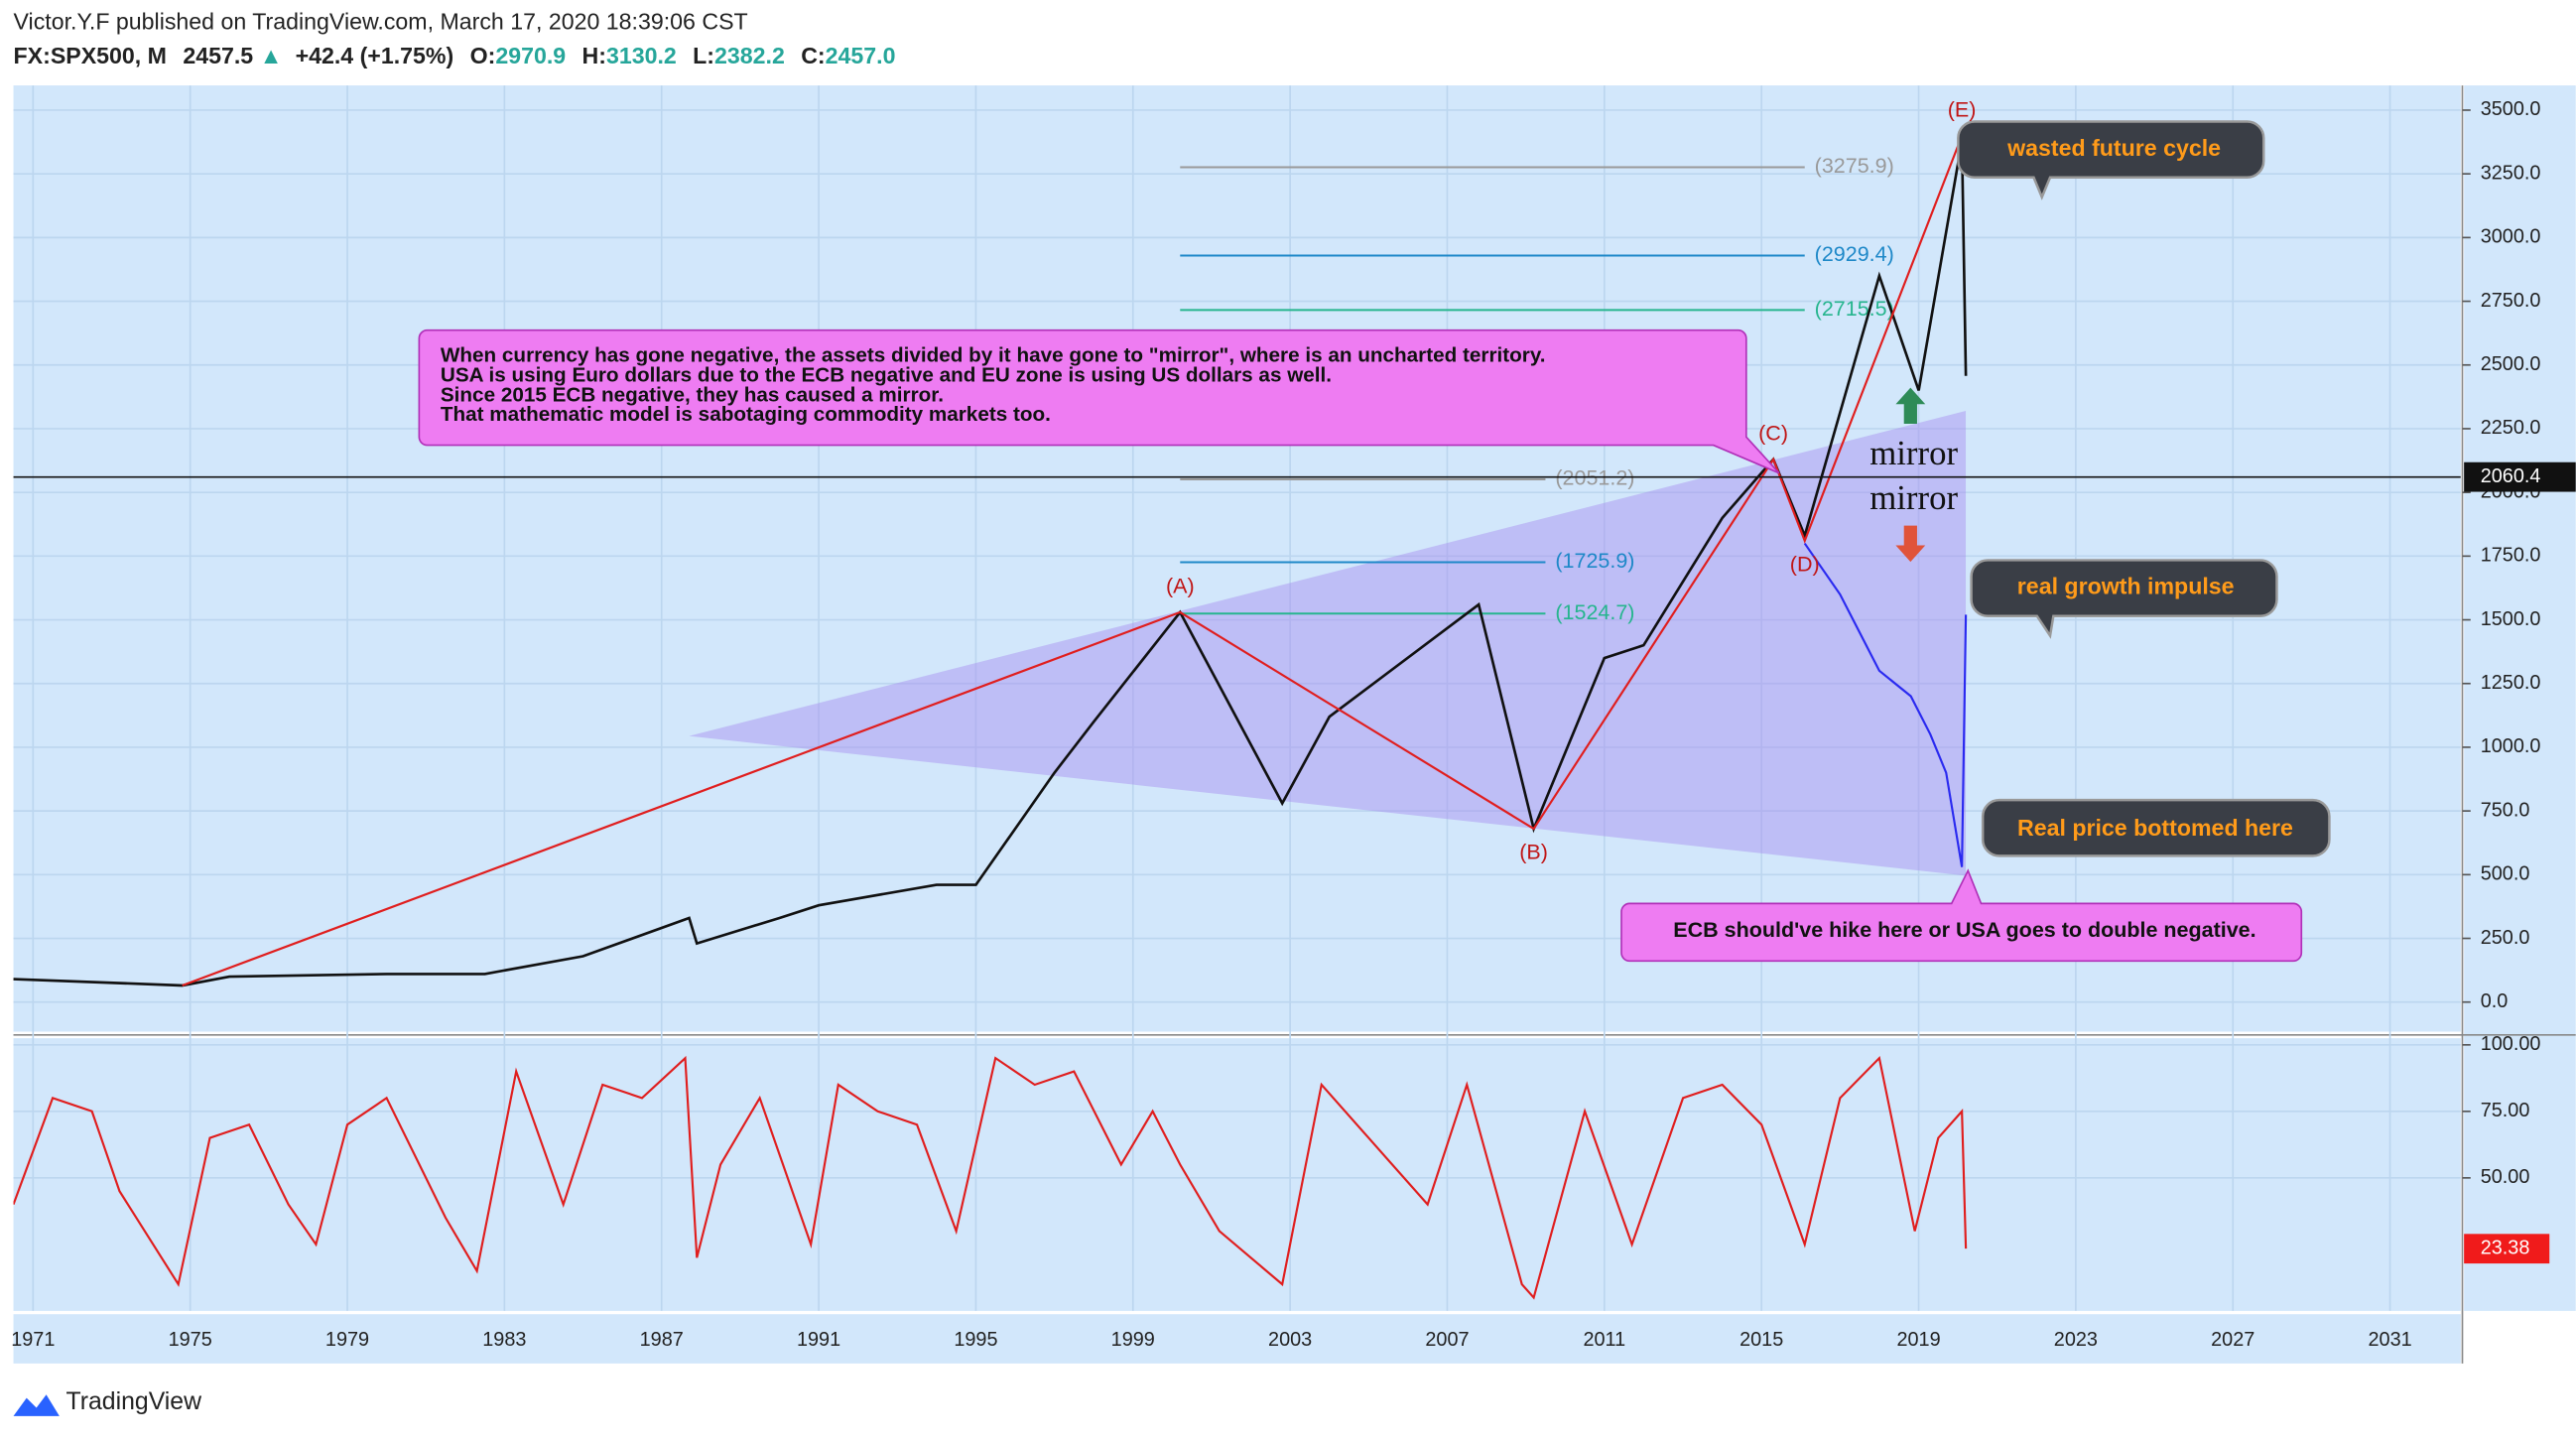  I want to click on y-tick-label: 500.0, so click(2505, 874).